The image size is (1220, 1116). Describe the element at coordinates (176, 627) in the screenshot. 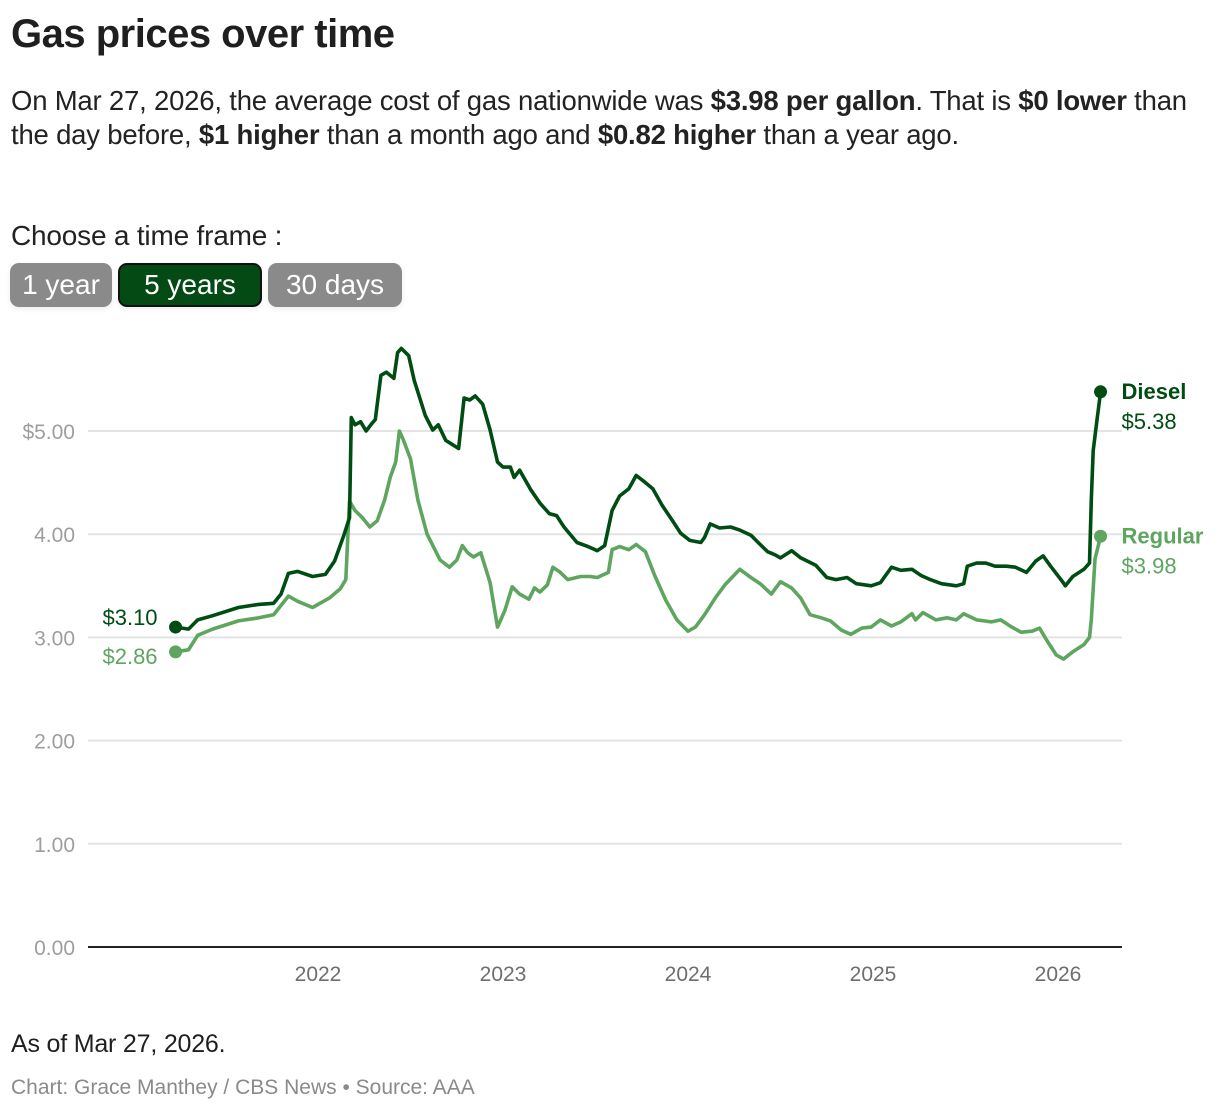

I see `series-start-marker-diesel` at that location.